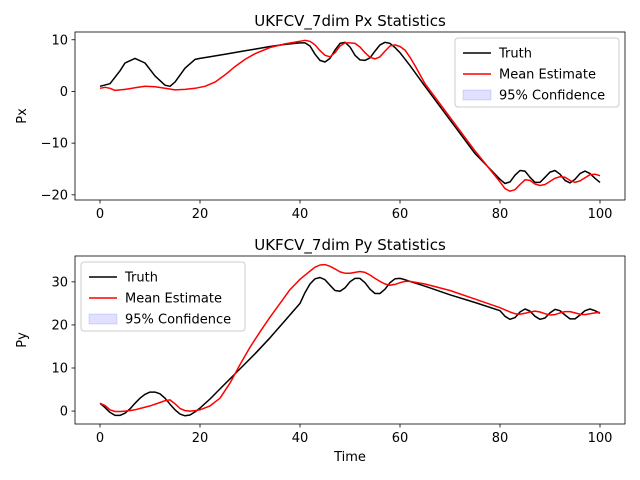 This screenshot has height=480, width=640. What do you see at coordinates (59, 325) in the screenshot?
I see `y-tick-label: 20` at bounding box center [59, 325].